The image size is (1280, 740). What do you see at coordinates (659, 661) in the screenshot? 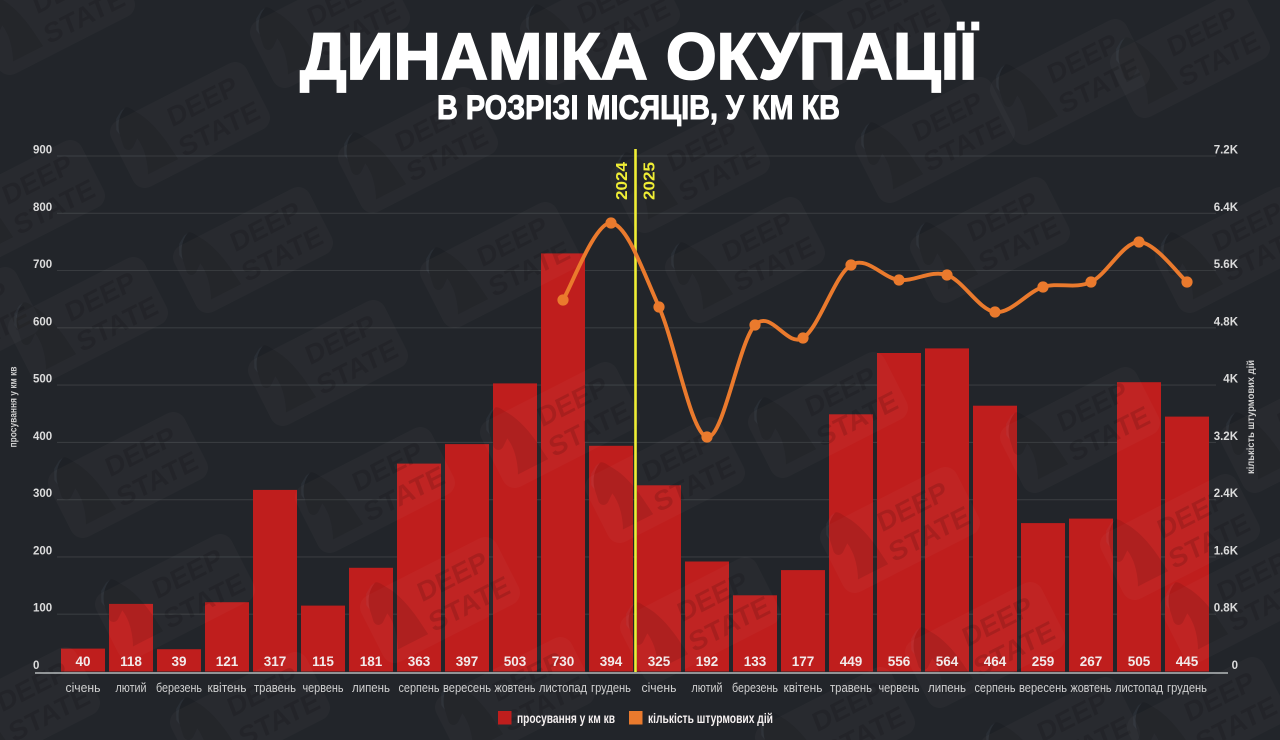
I see `svg-text: 325` at bounding box center [659, 661].